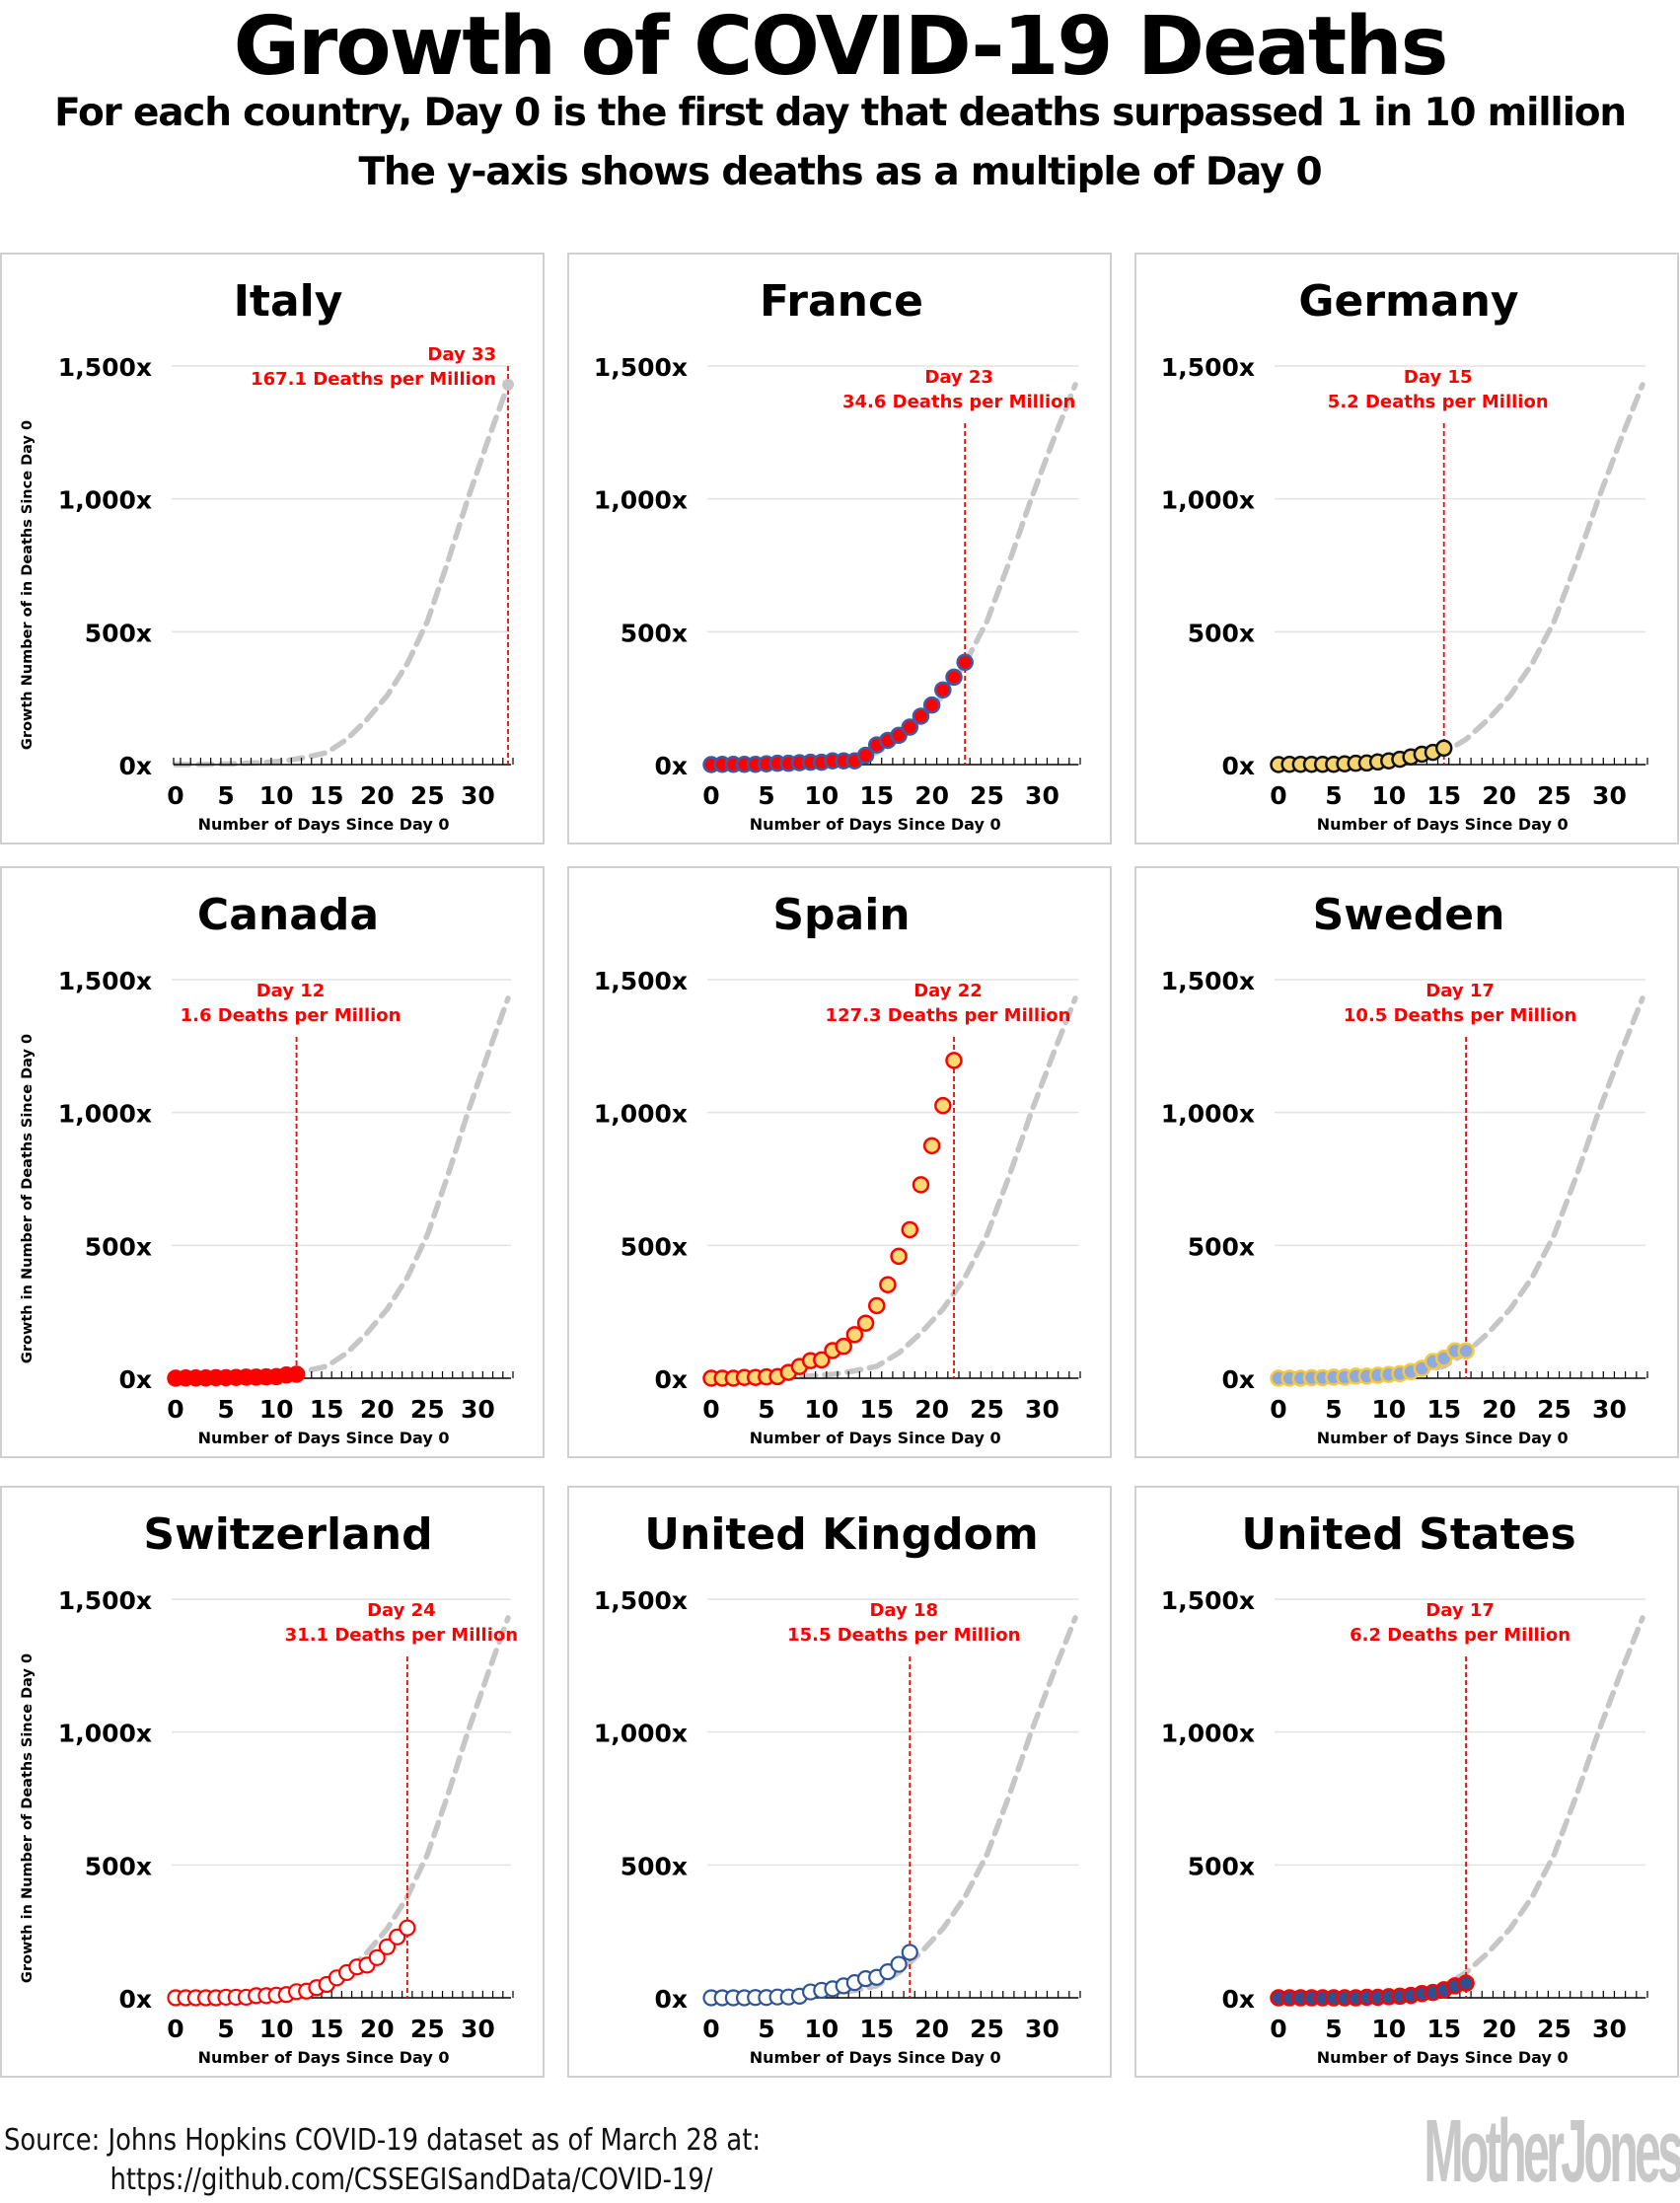  What do you see at coordinates (288, 915) in the screenshot?
I see `panel-title: Canada` at bounding box center [288, 915].